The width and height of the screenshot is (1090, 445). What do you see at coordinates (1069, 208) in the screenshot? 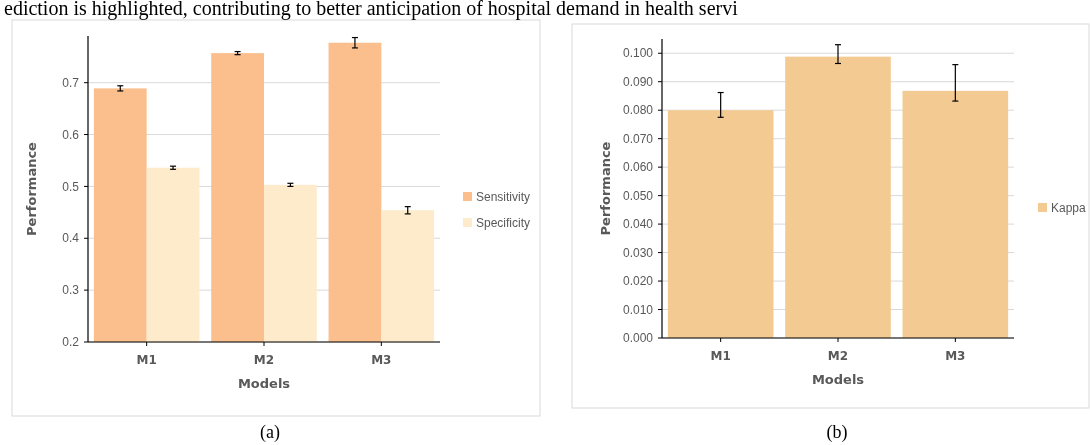
I see `legend-label: Kappa` at bounding box center [1069, 208].